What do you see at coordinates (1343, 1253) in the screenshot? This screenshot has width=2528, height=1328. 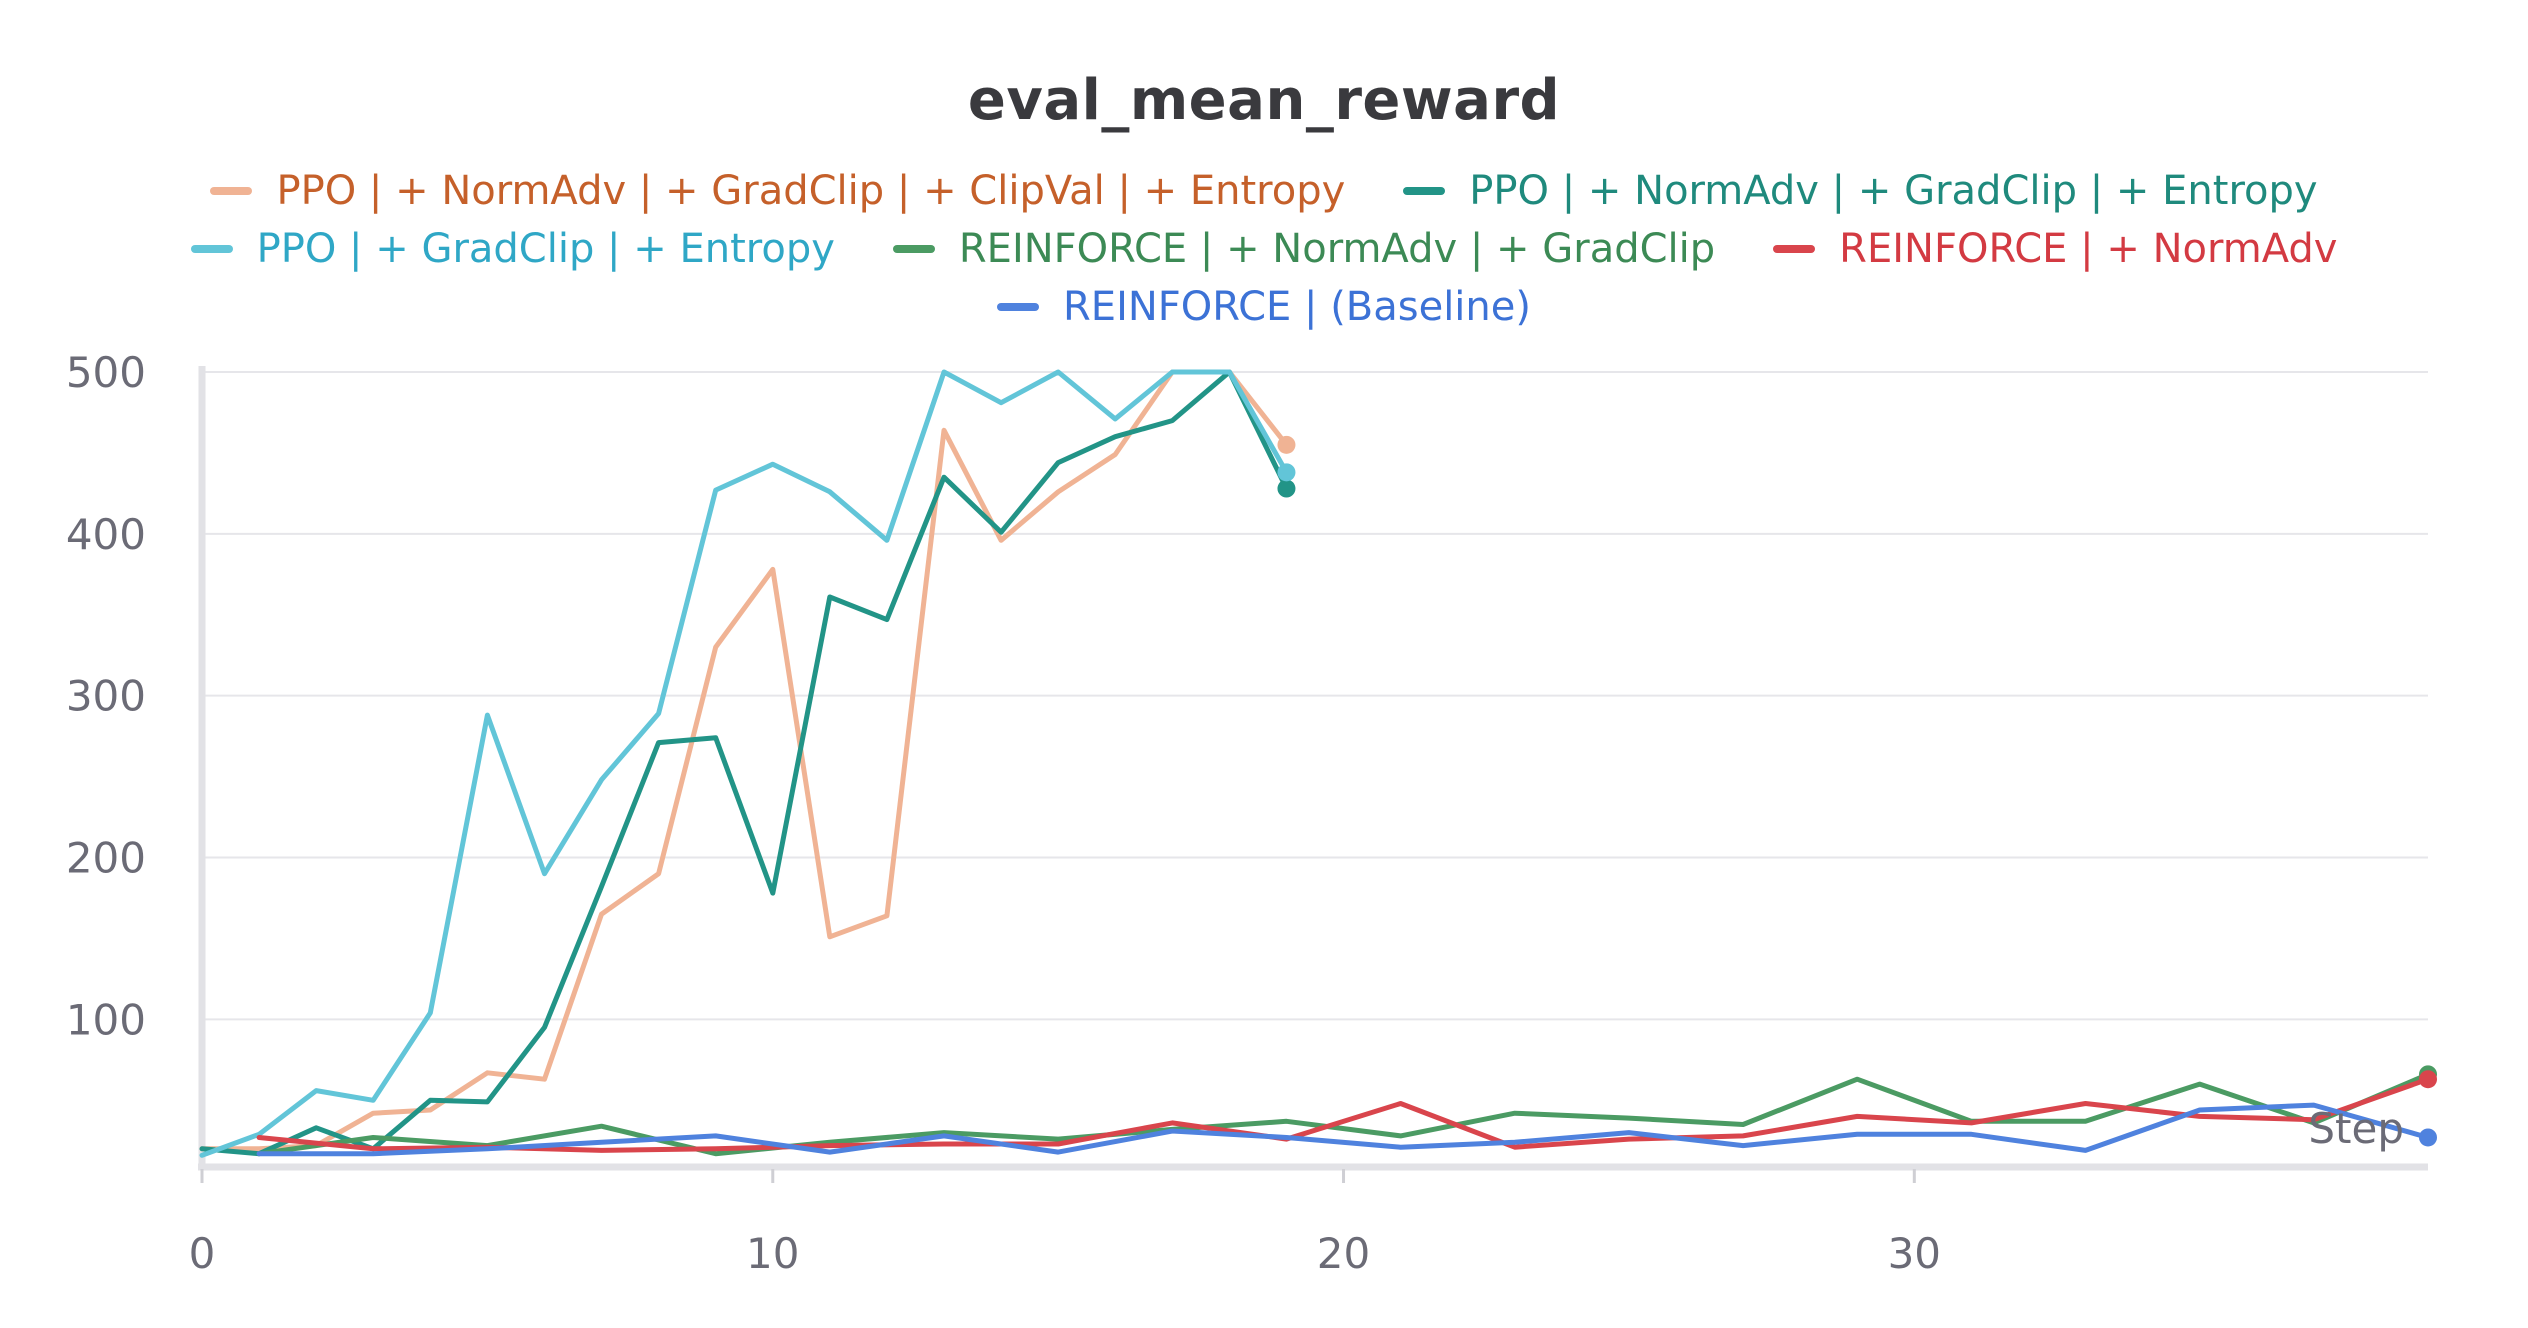 I see `x-tick-label: 20` at bounding box center [1343, 1253].